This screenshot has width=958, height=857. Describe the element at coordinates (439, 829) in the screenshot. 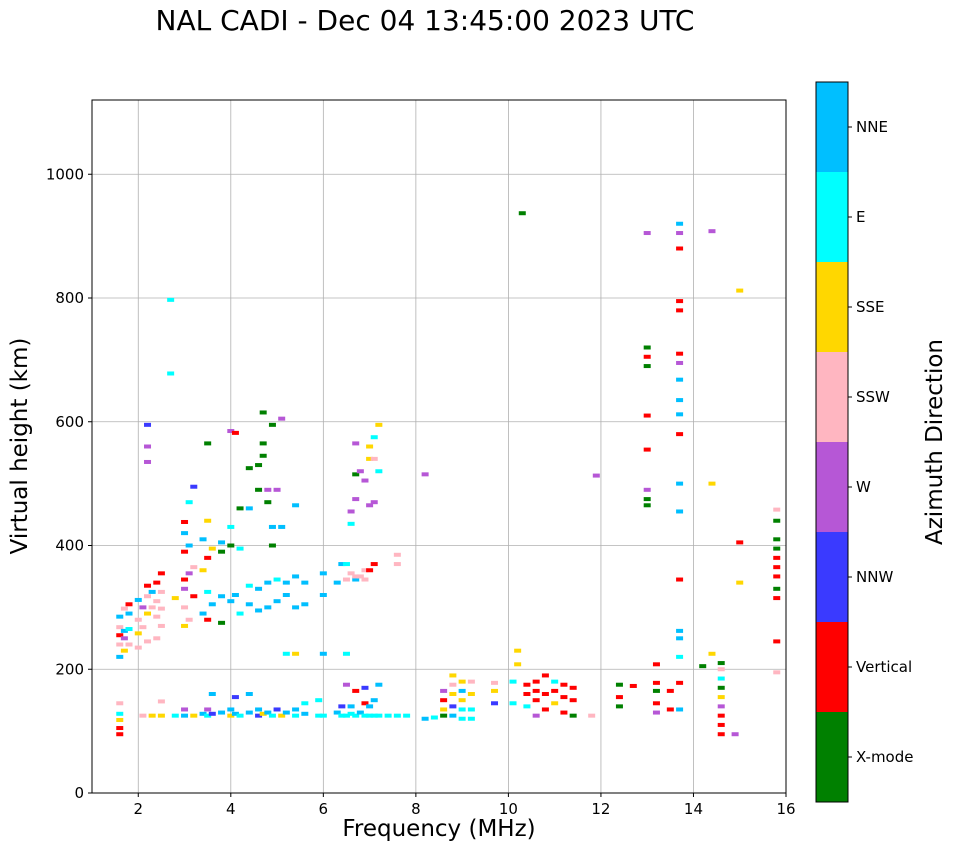

I see `x-axis-label: Frequency (MHz)` at that location.